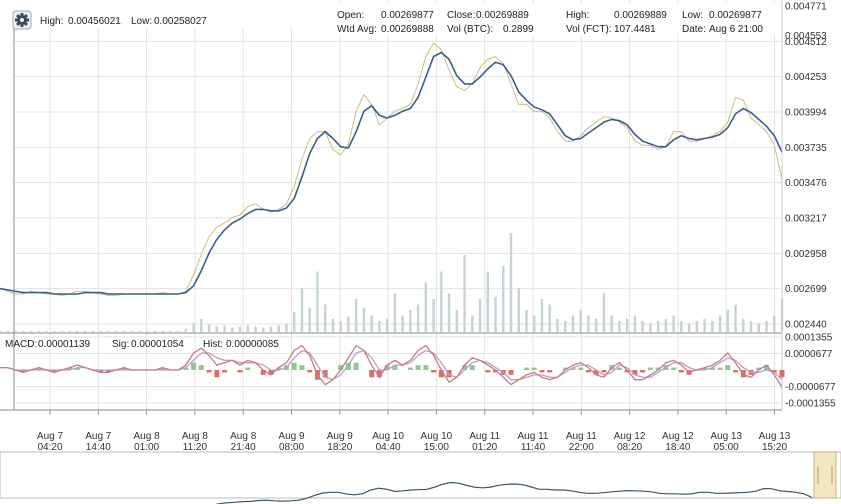 This screenshot has height=504, width=841. I want to click on macd-axis: 0.0001355 0.0000677 -0.0000677 -0.0001355, so click(810, 371).